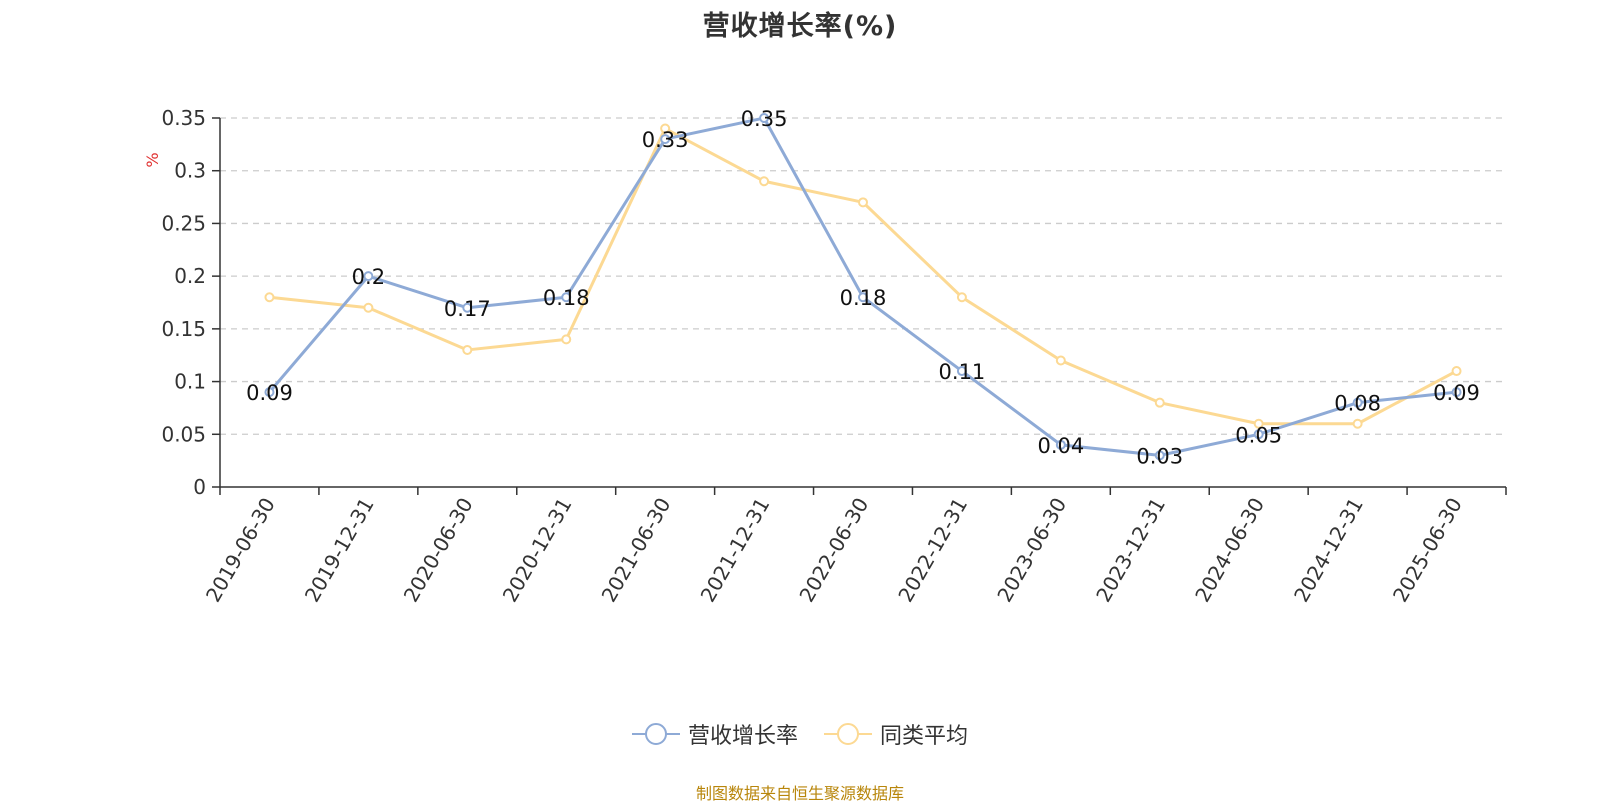 The width and height of the screenshot is (1600, 804). I want to click on x-tick-label: 2024-12-31, so click(1328, 550).